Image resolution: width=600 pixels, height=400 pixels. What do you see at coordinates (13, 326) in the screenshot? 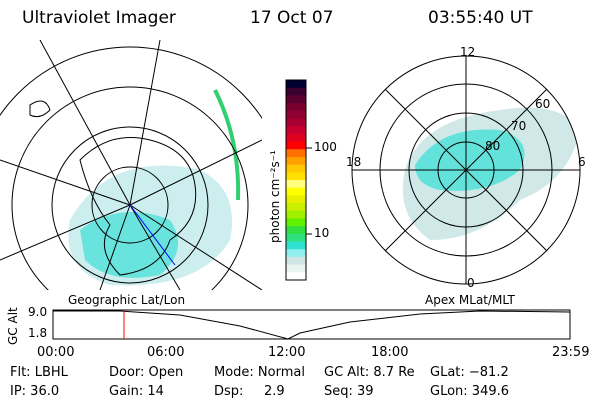
I see `altitude-ylabel: GC Alt` at bounding box center [13, 326].